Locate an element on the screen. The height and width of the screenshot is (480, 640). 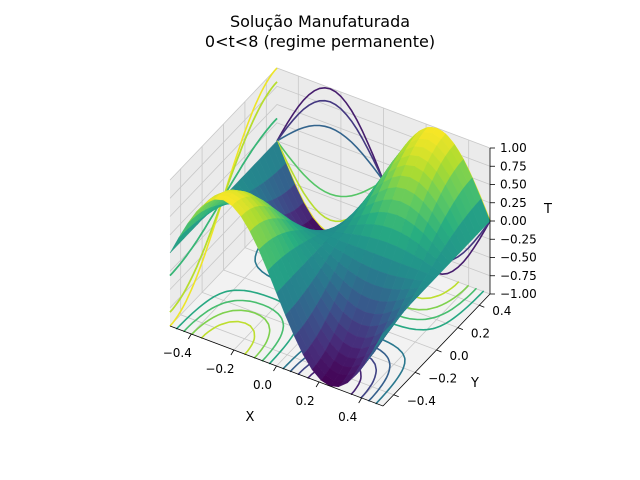
y-tick-label: −0.2 is located at coordinates (442, 378).